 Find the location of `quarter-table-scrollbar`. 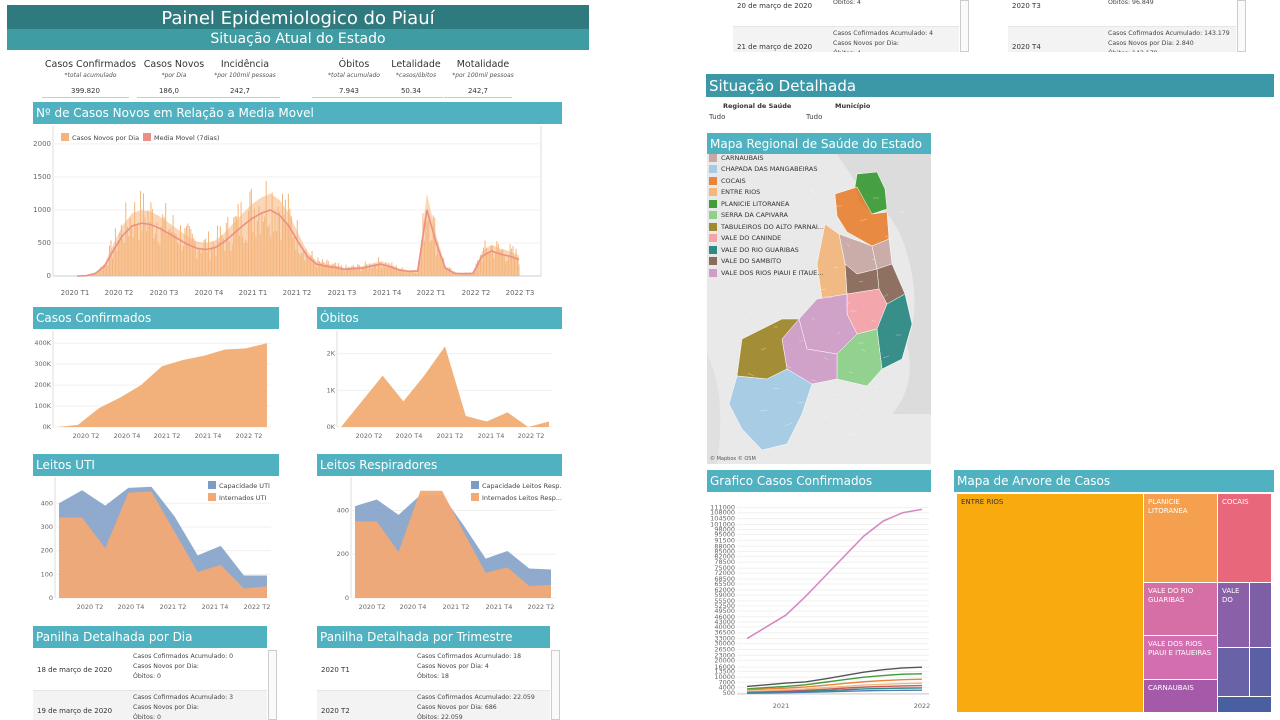

quarter-table-scrollbar is located at coordinates (555, 685).